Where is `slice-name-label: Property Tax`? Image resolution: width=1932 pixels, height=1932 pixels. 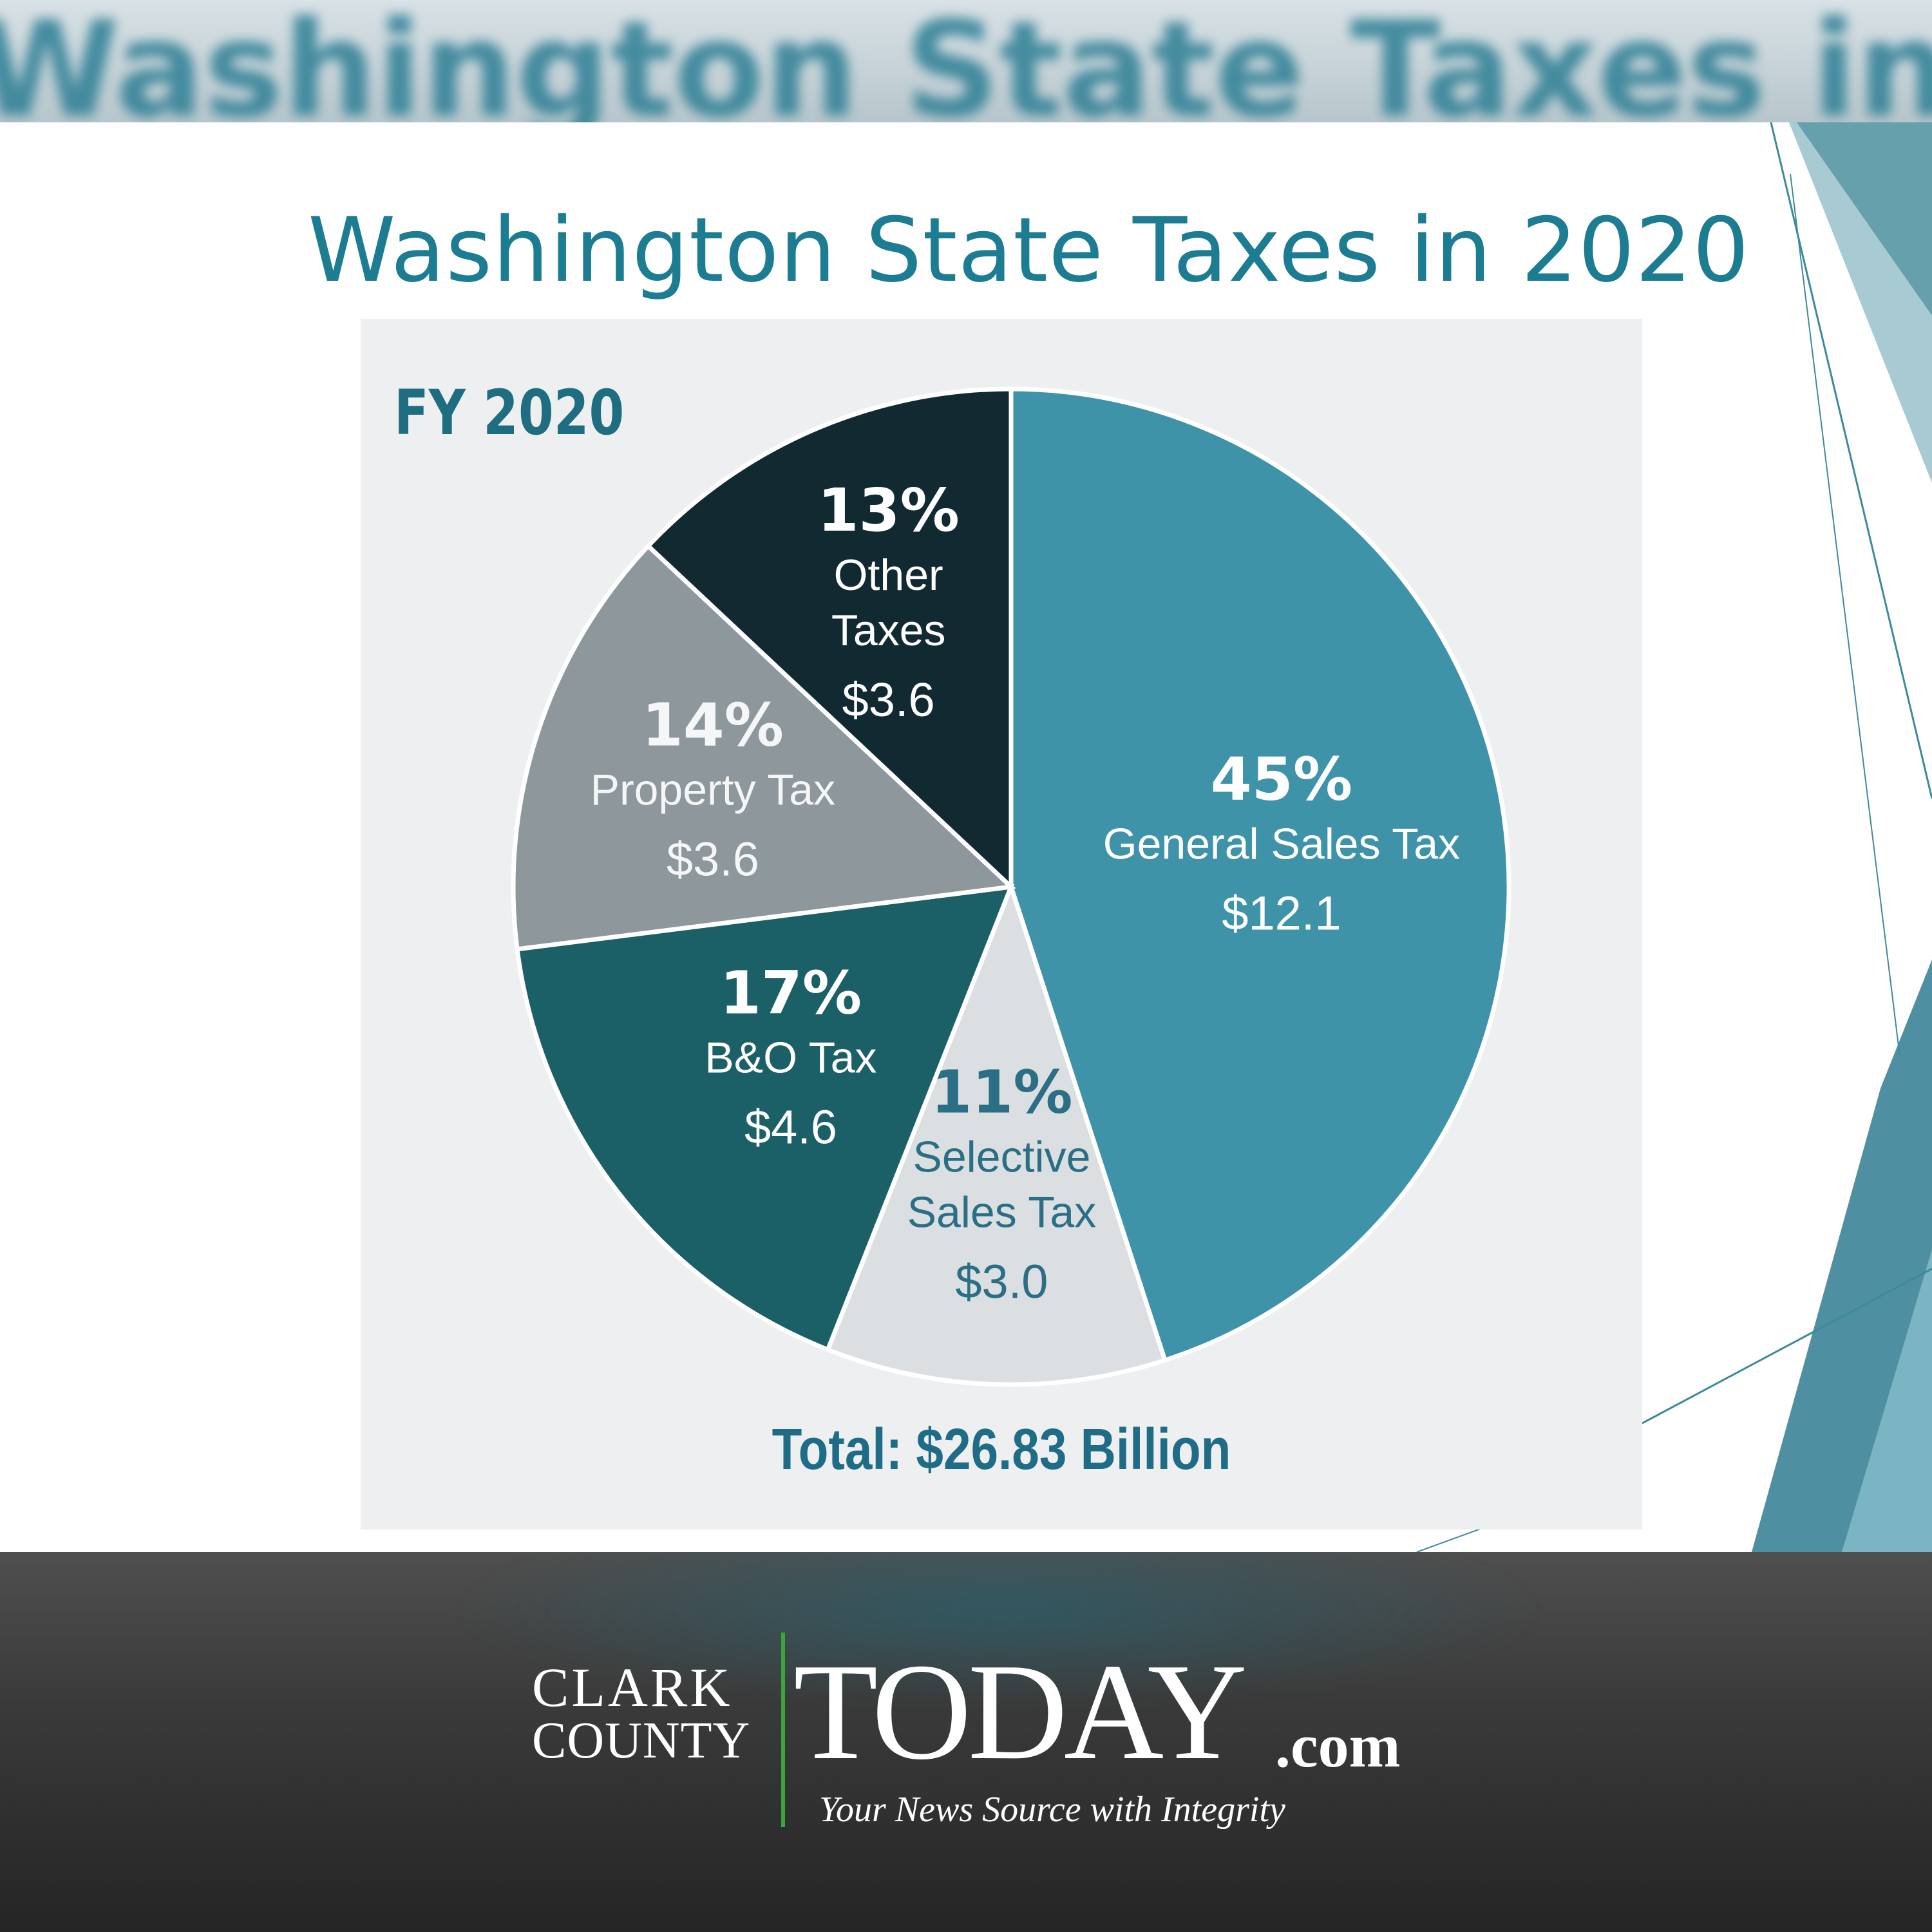
slice-name-label: Property Tax is located at coordinates (713, 790).